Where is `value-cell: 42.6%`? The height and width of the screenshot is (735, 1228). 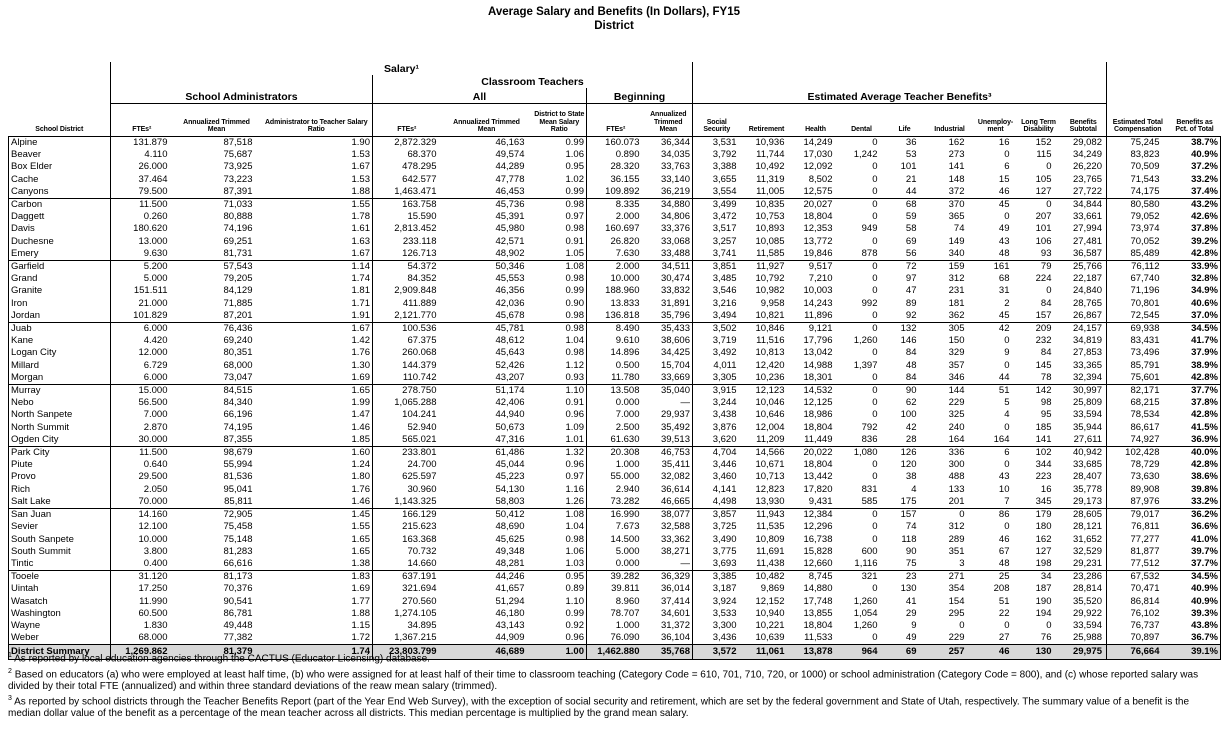 value-cell: 42.6% is located at coordinates (1194, 217).